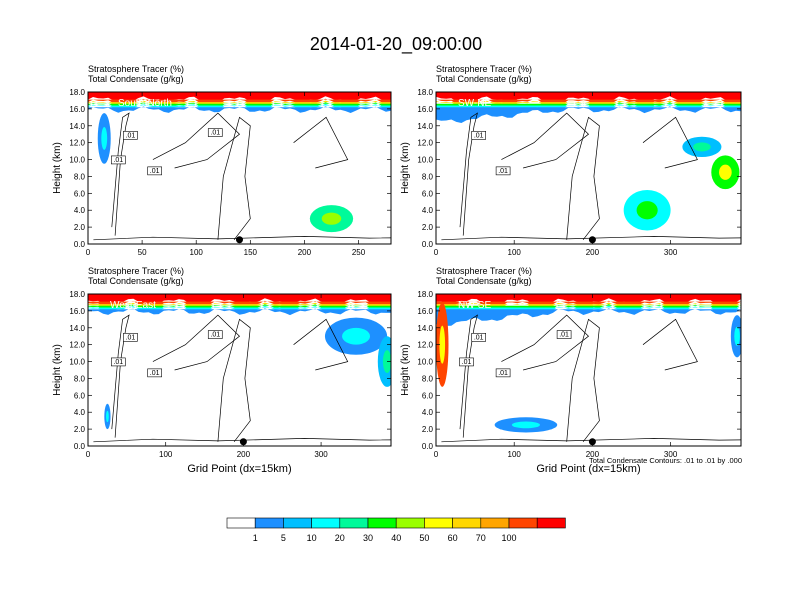 The image size is (792, 612). Describe the element at coordinates (145, 103) in the screenshot. I see `panel-orientation-label: South-North` at that location.